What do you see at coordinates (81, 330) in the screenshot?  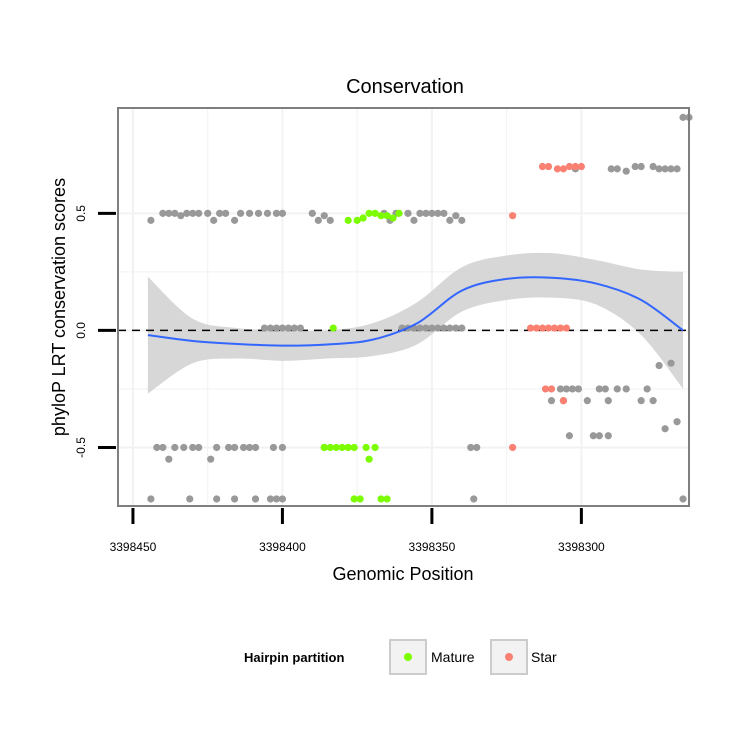 I see `y-tick-label: 0.0` at bounding box center [81, 330].